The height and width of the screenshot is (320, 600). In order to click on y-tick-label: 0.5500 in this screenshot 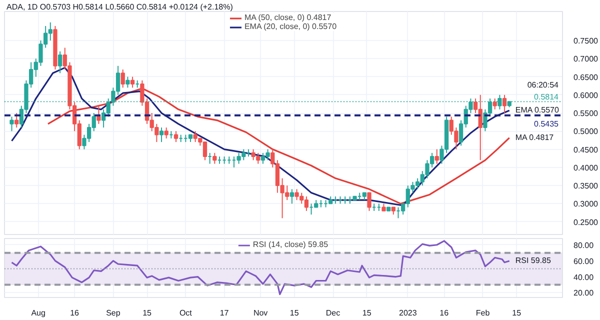, I will do `click(586, 113)`.